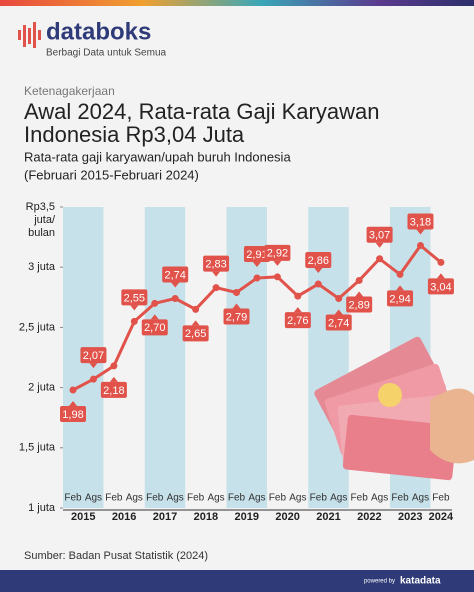 The image size is (474, 592). Describe the element at coordinates (369, 517) in the screenshot. I see `year-label: 2022` at that location.